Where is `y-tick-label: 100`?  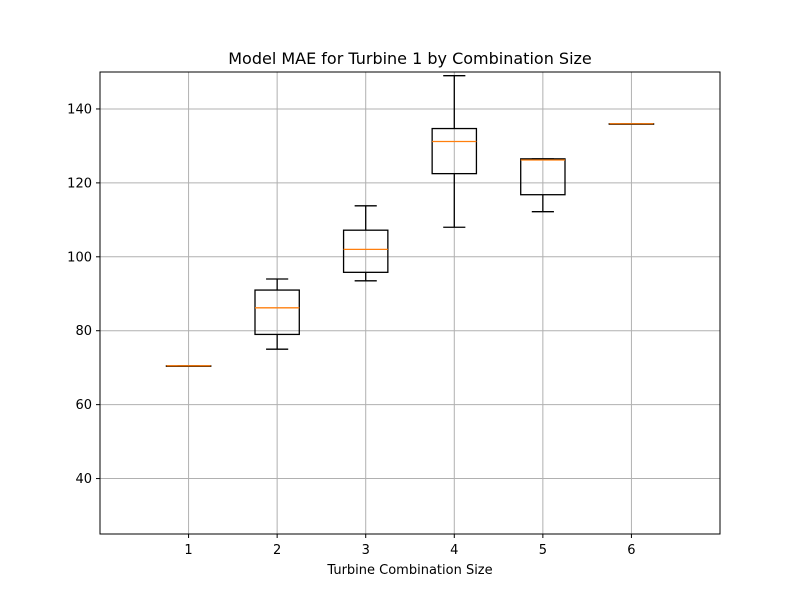
y-tick-label: 100 is located at coordinates (79, 257).